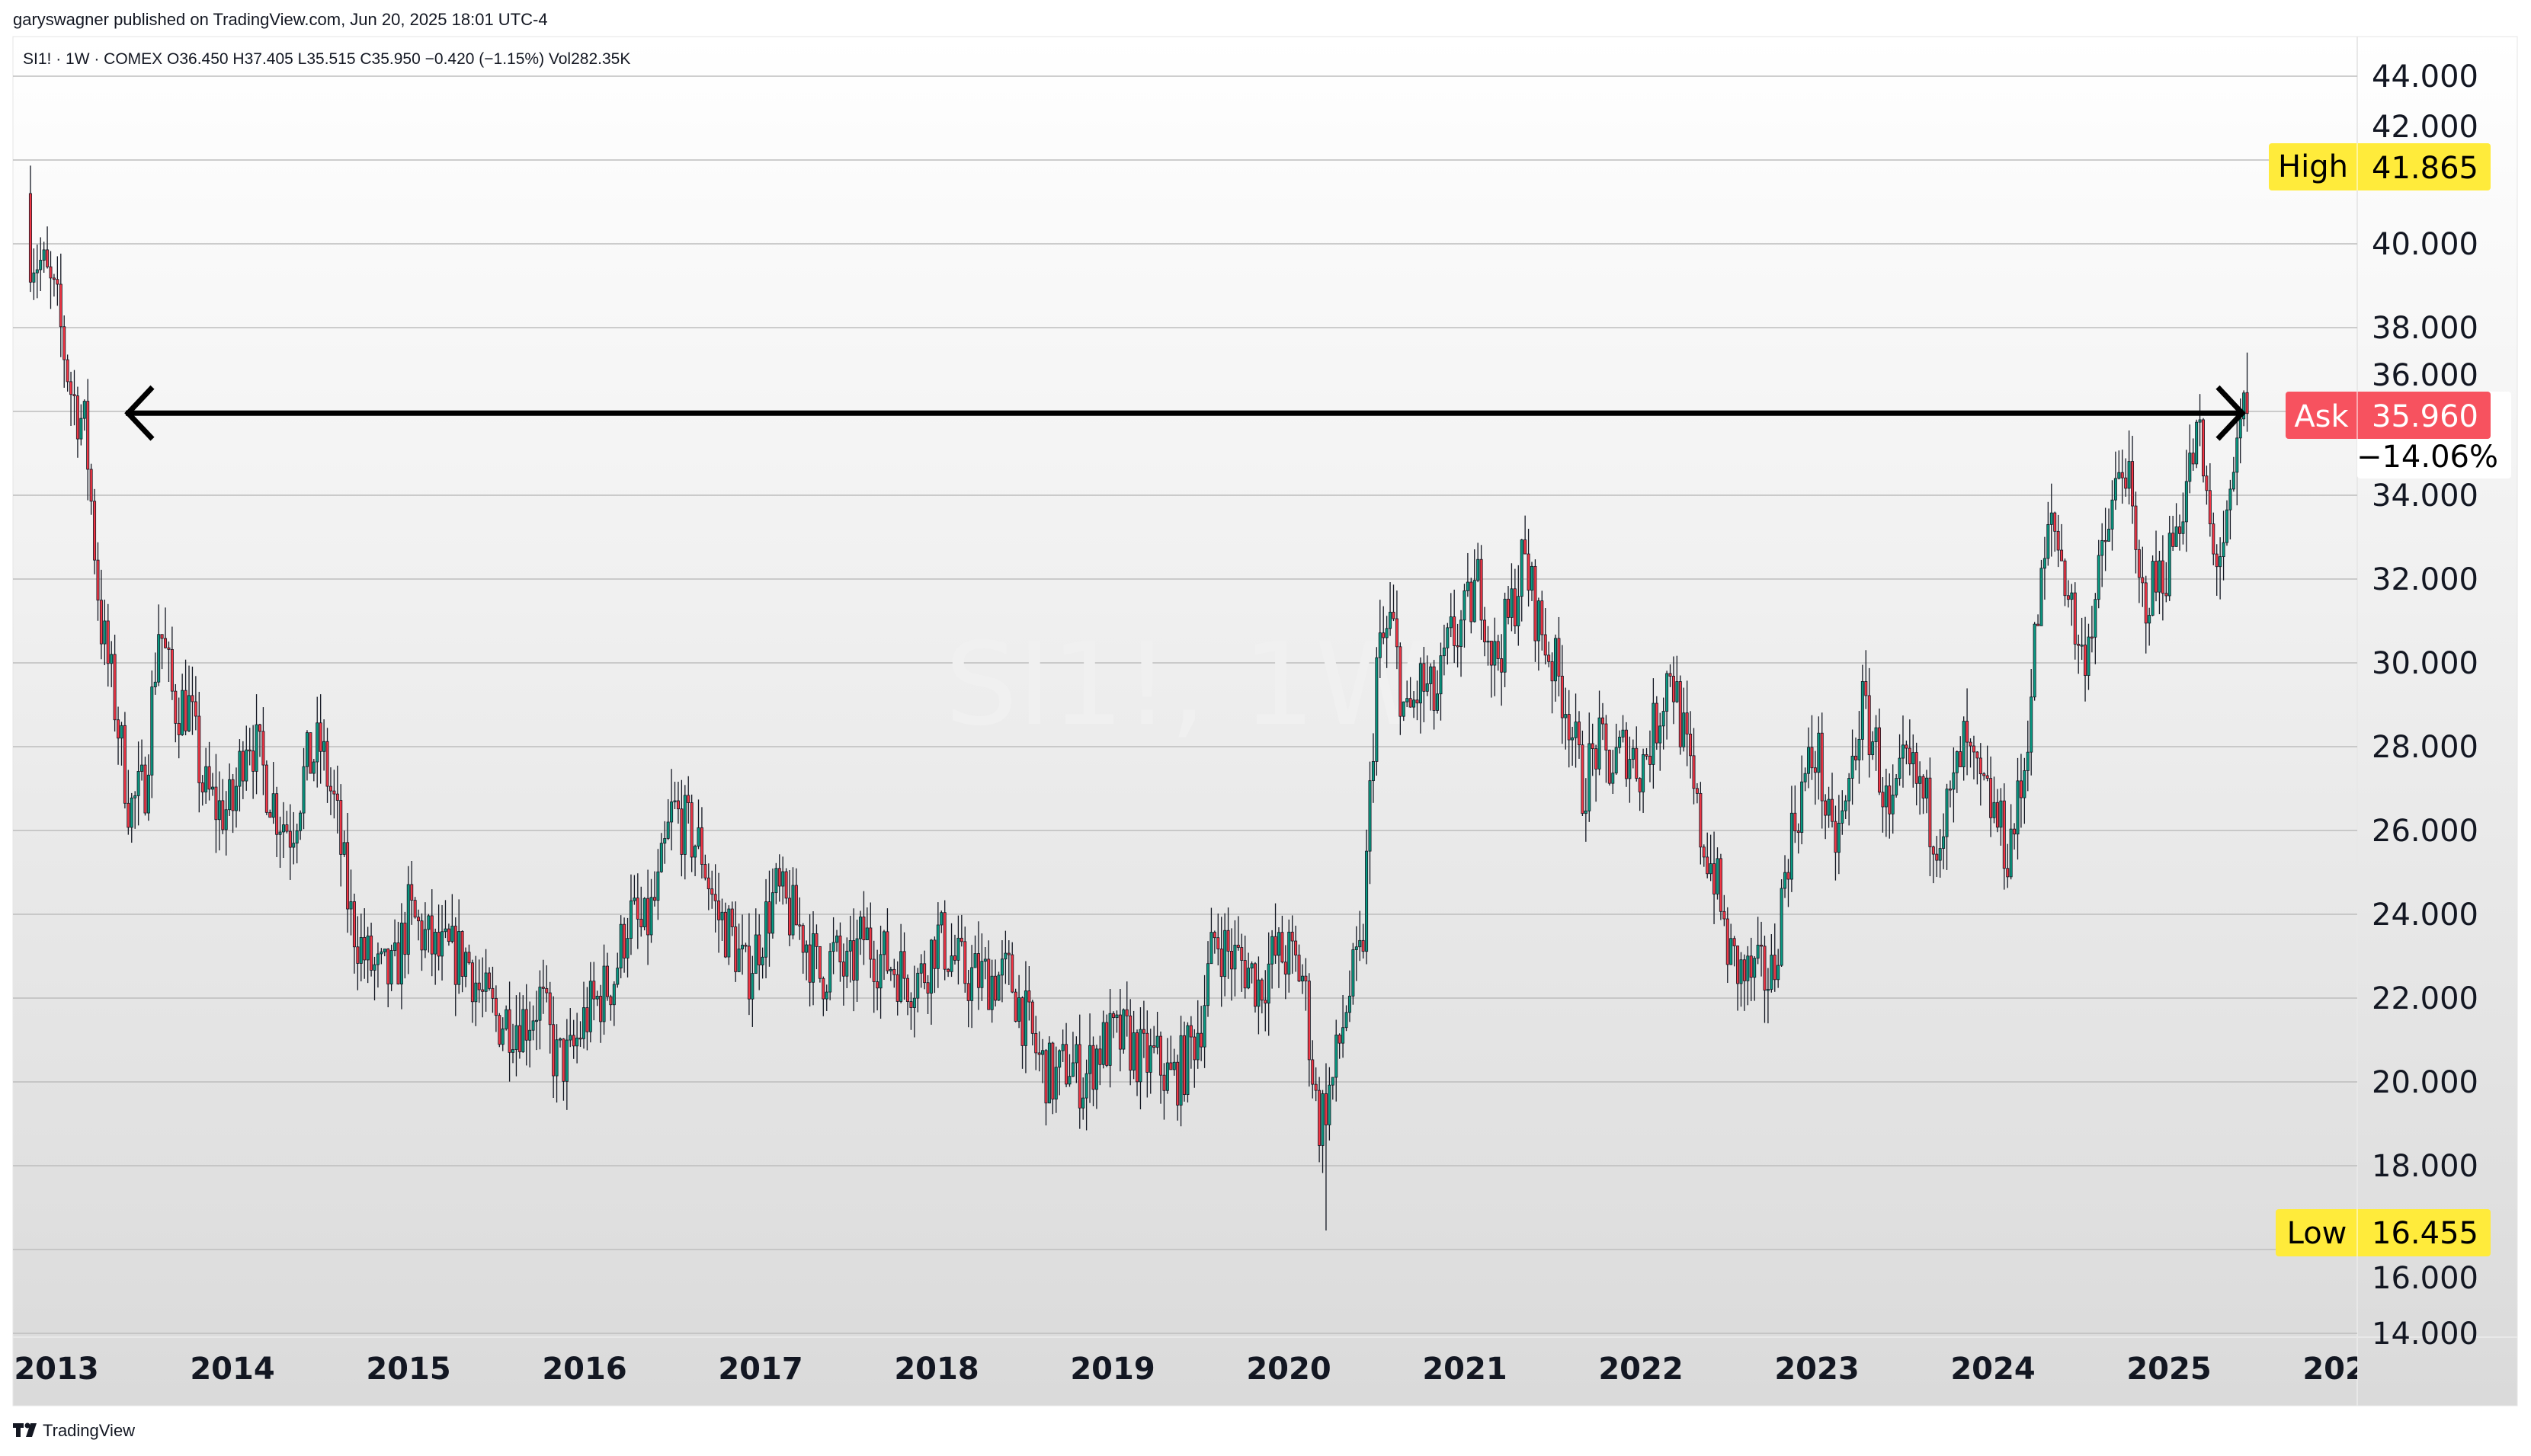 The height and width of the screenshot is (1456, 2531). What do you see at coordinates (760, 1369) in the screenshot?
I see `x-tick-label: 2017` at bounding box center [760, 1369].